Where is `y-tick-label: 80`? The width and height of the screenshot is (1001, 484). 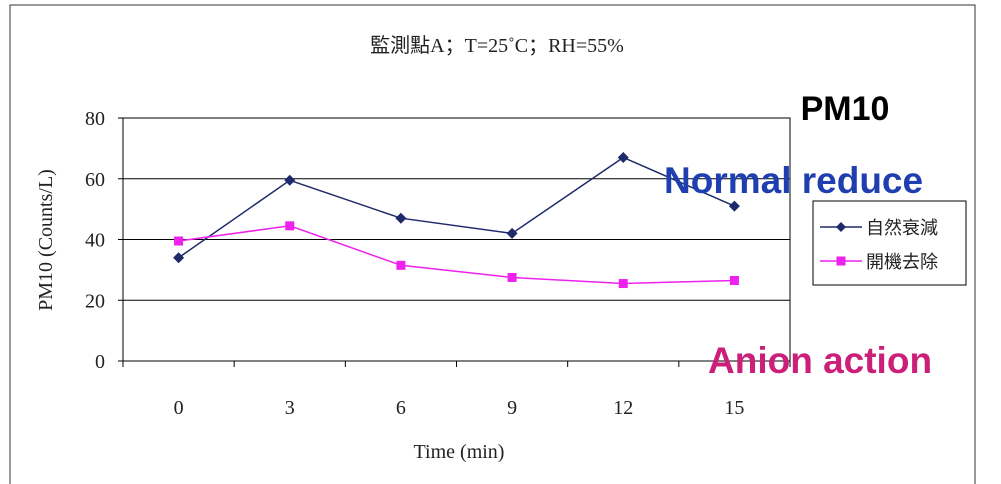
y-tick-label: 80 is located at coordinates (95, 119).